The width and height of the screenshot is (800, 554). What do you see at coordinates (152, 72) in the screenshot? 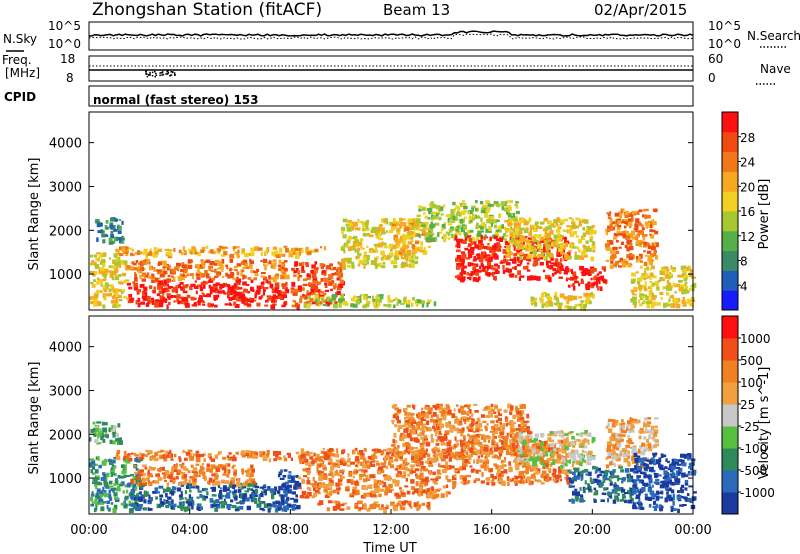
I see `nave-dot` at bounding box center [152, 72].